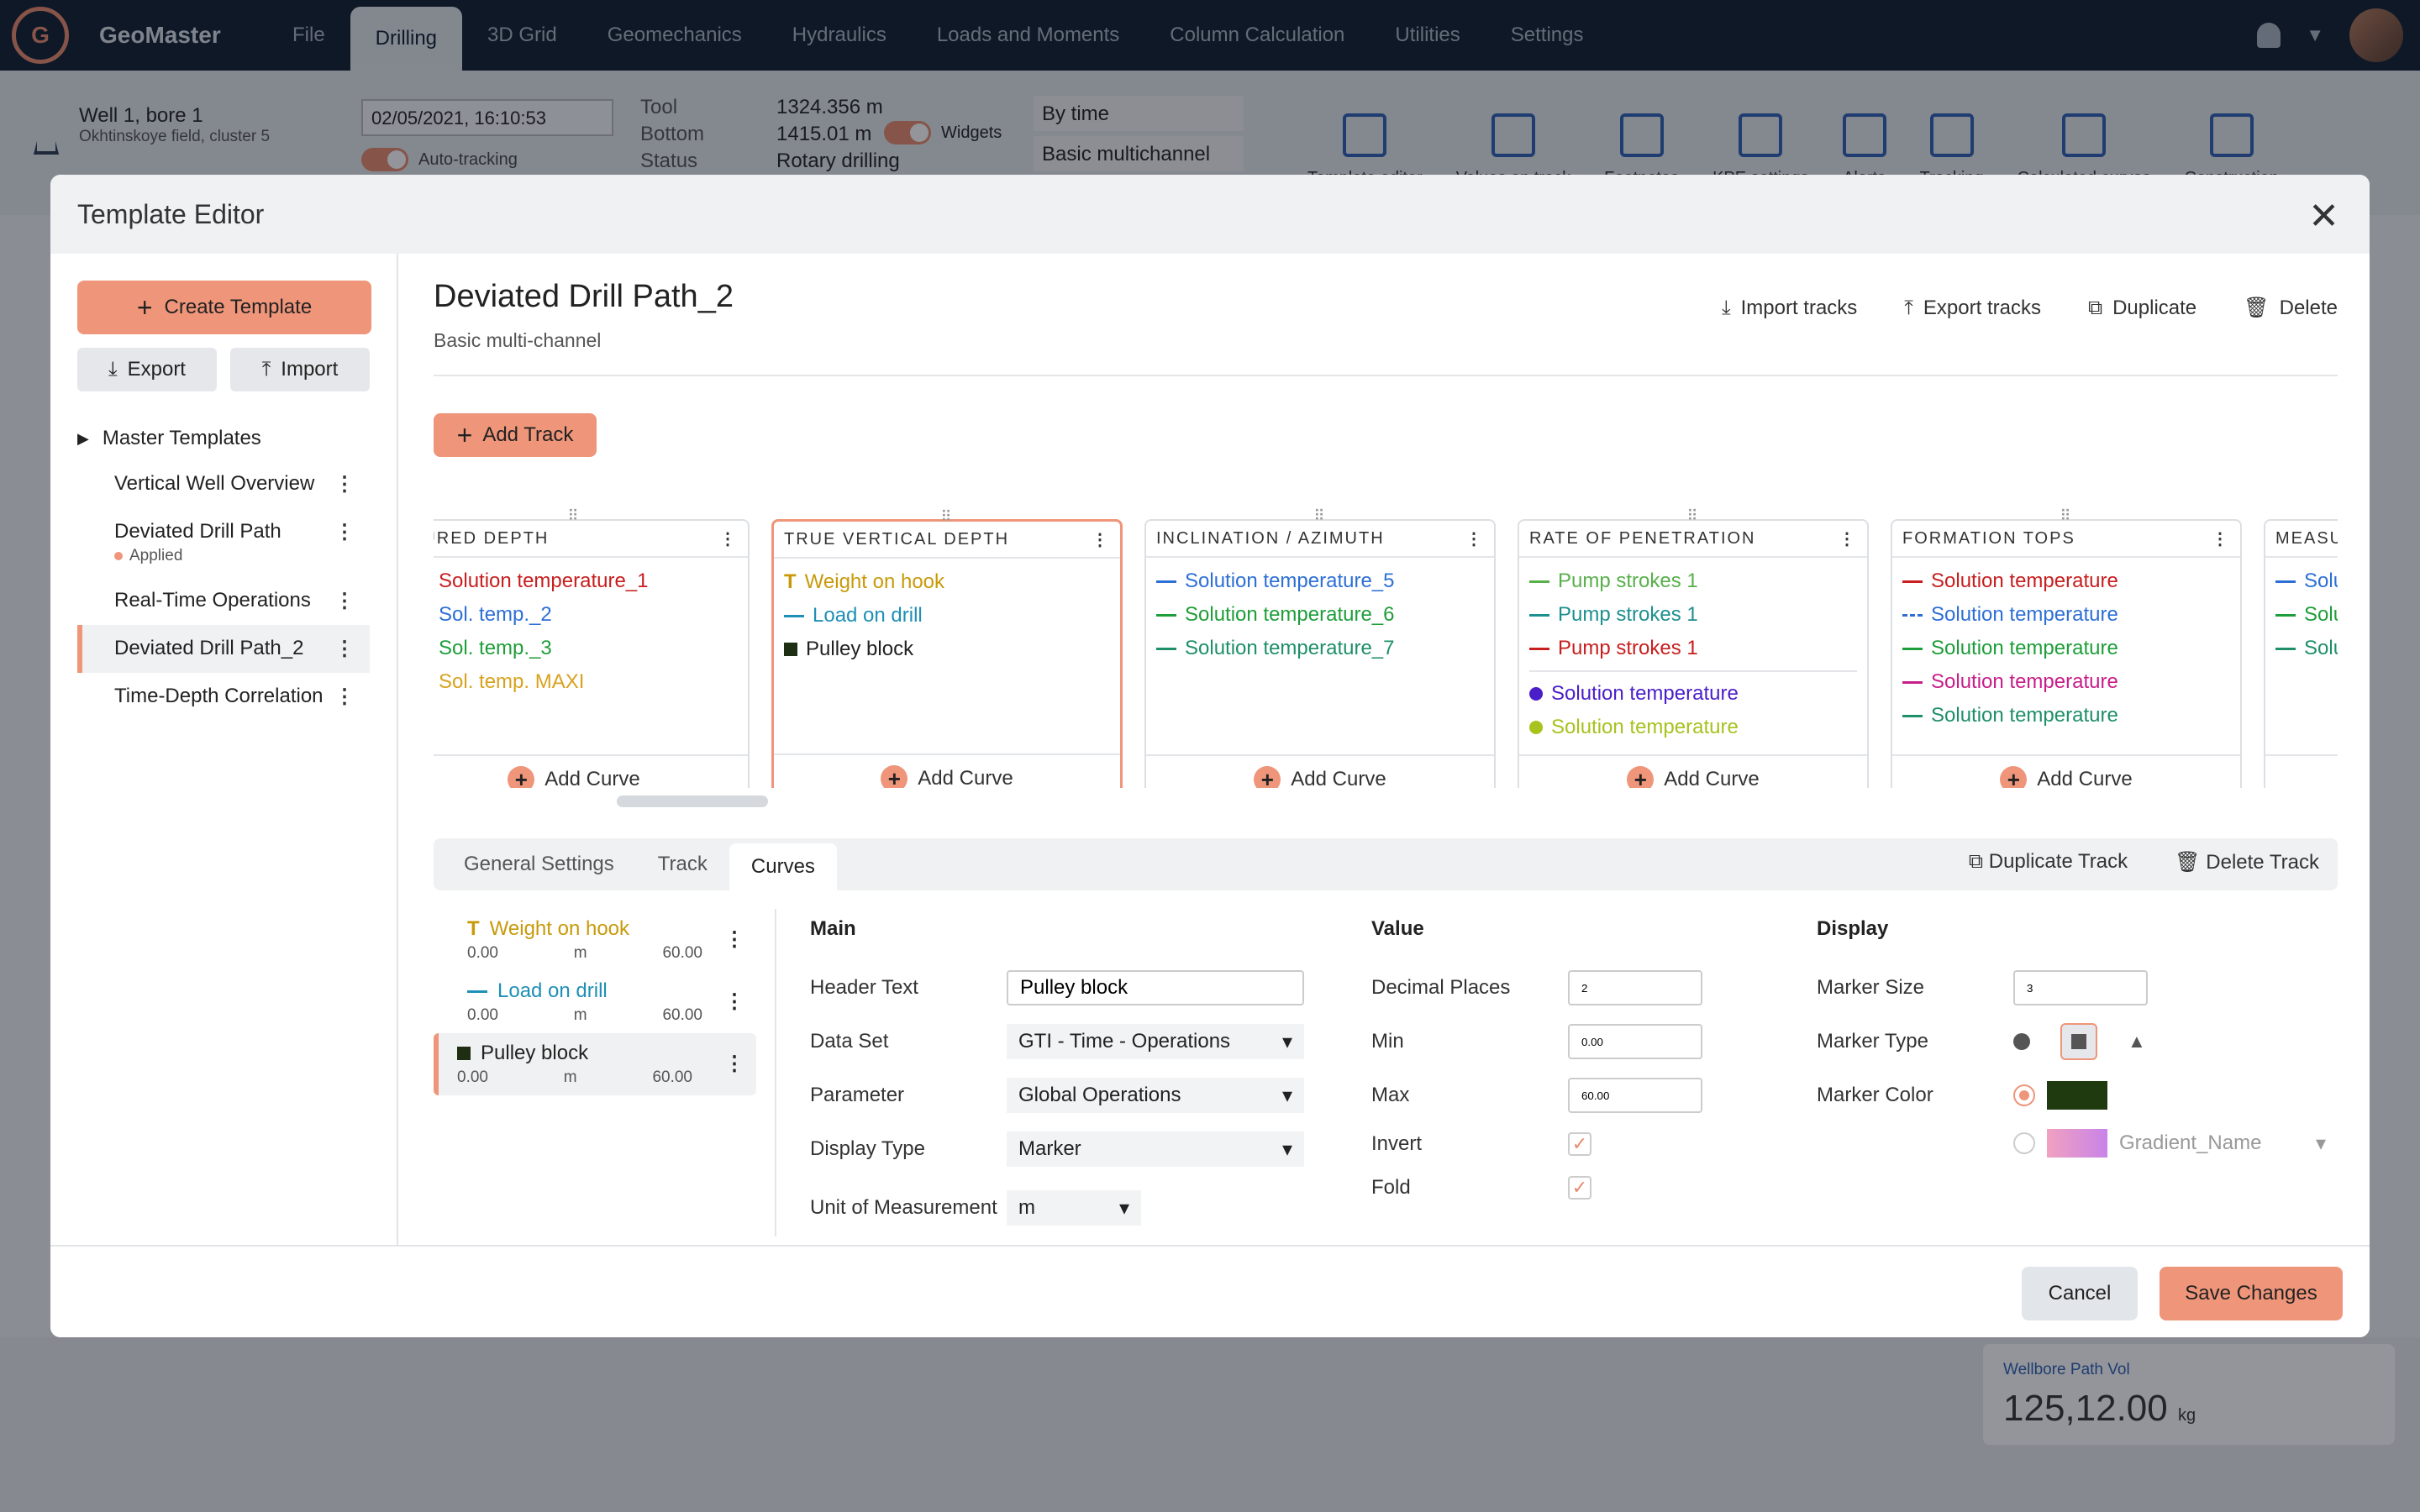 The image size is (2420, 1512). What do you see at coordinates (2079, 1041) in the screenshot?
I see `square-marker-option` at bounding box center [2079, 1041].